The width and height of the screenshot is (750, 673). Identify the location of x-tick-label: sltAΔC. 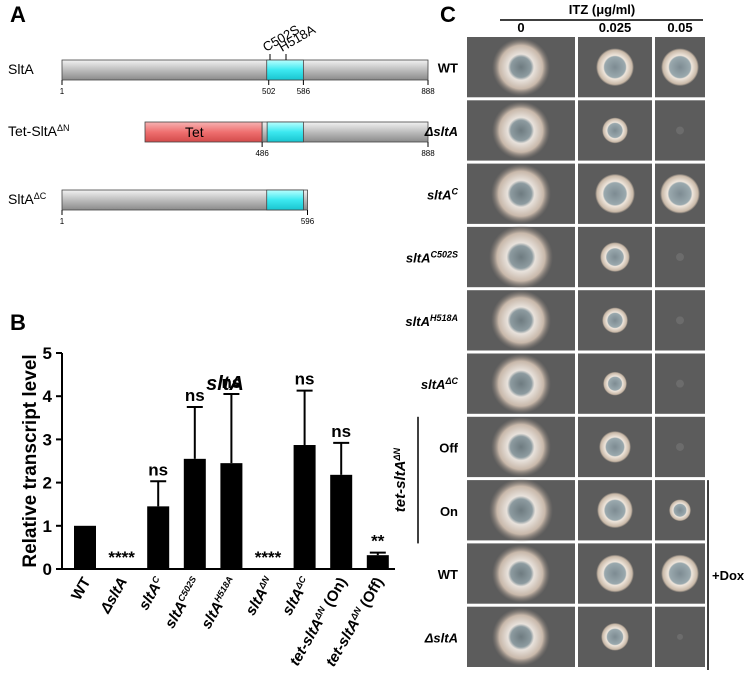
(296, 596).